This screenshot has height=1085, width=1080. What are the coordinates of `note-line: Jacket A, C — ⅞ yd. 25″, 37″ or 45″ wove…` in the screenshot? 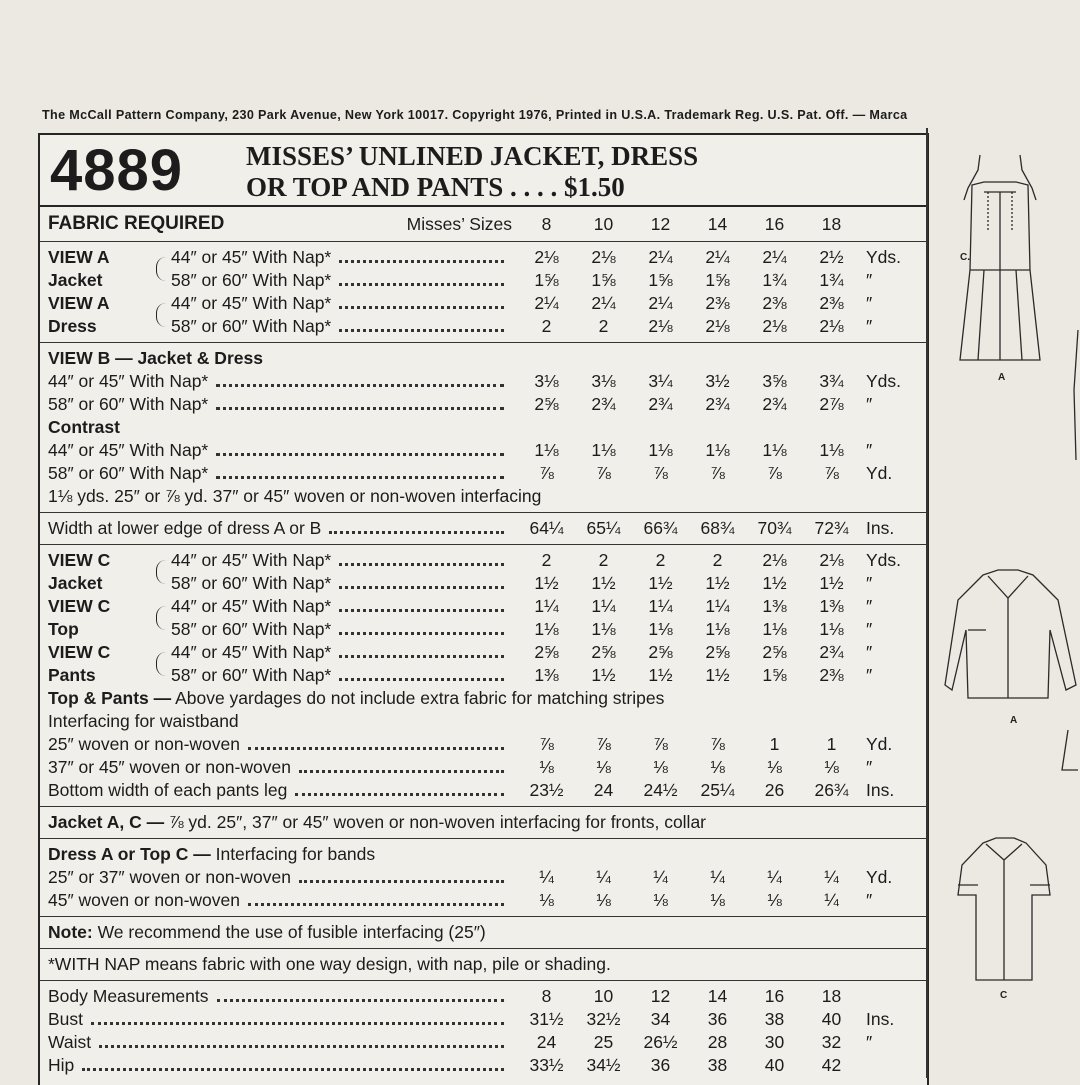 It's located at (483, 822).